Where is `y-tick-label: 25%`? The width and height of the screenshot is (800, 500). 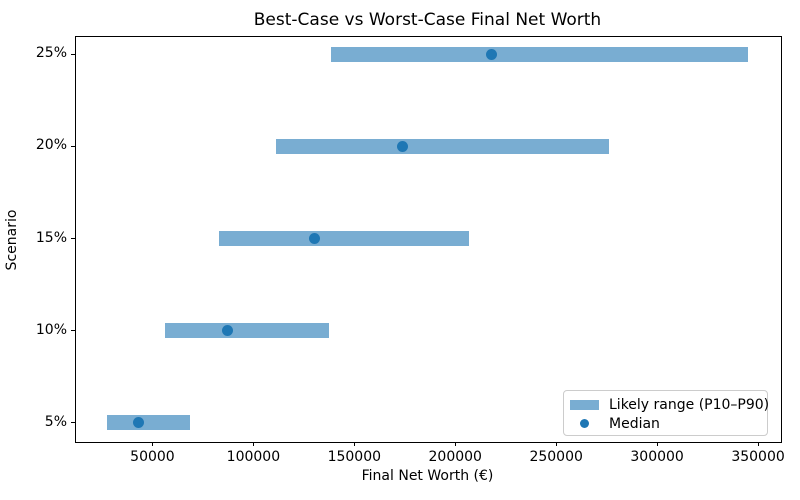
y-tick-label: 25% is located at coordinates (51, 53).